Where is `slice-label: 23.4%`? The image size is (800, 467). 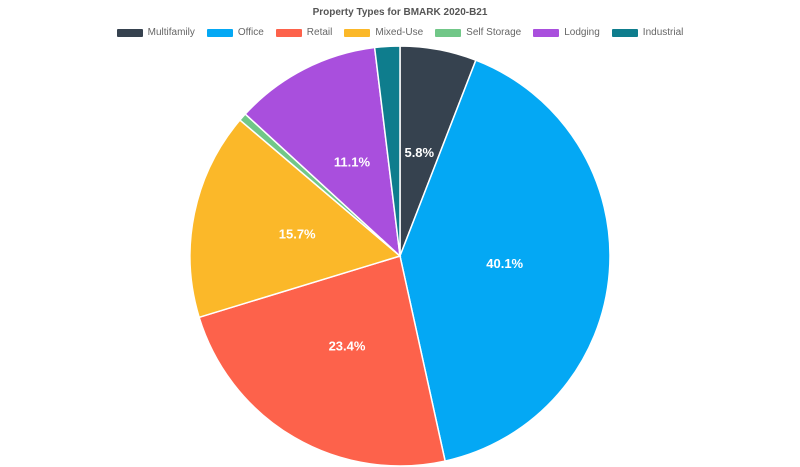
slice-label: 23.4% is located at coordinates (347, 346).